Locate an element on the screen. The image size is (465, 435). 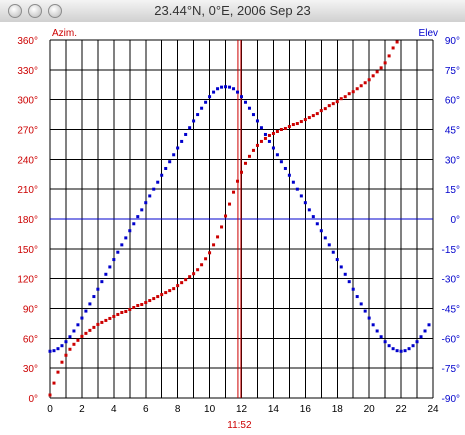
x-tick-label: 8 is located at coordinates (178, 409).